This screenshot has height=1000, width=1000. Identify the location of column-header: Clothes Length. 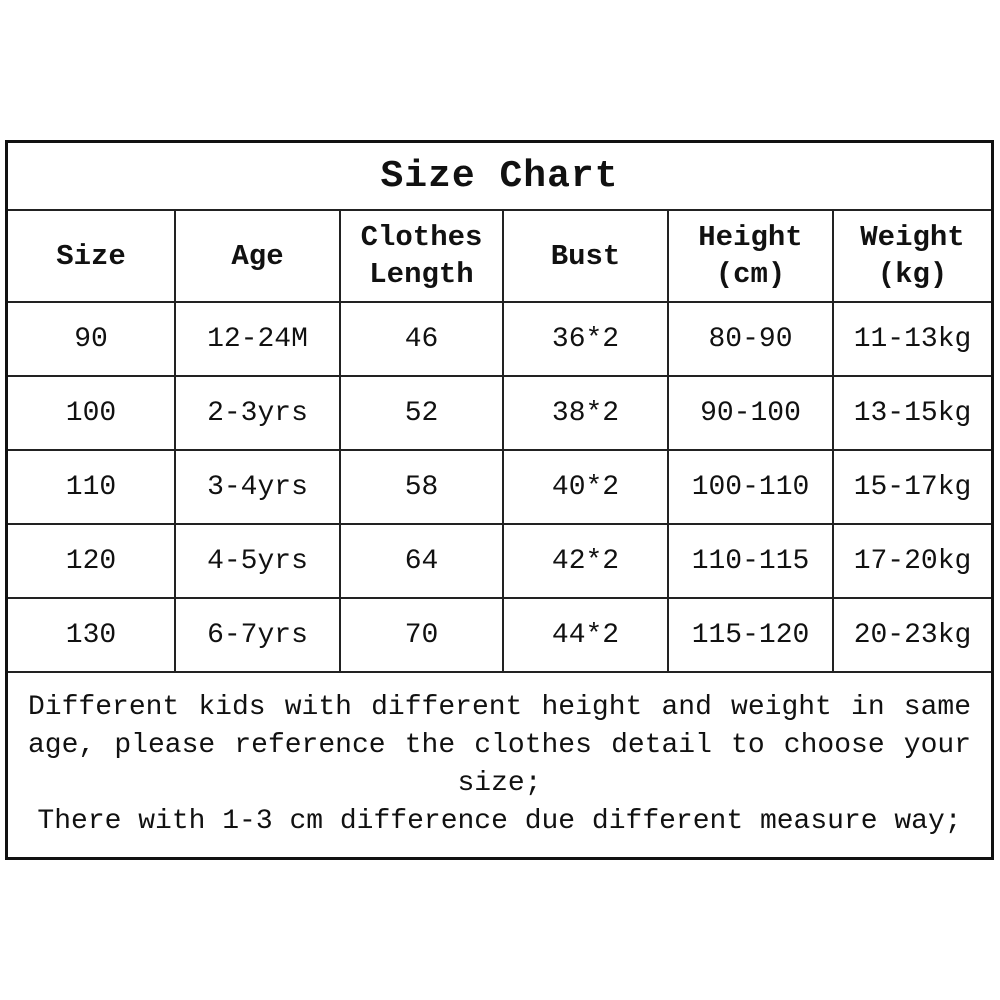
(421, 257).